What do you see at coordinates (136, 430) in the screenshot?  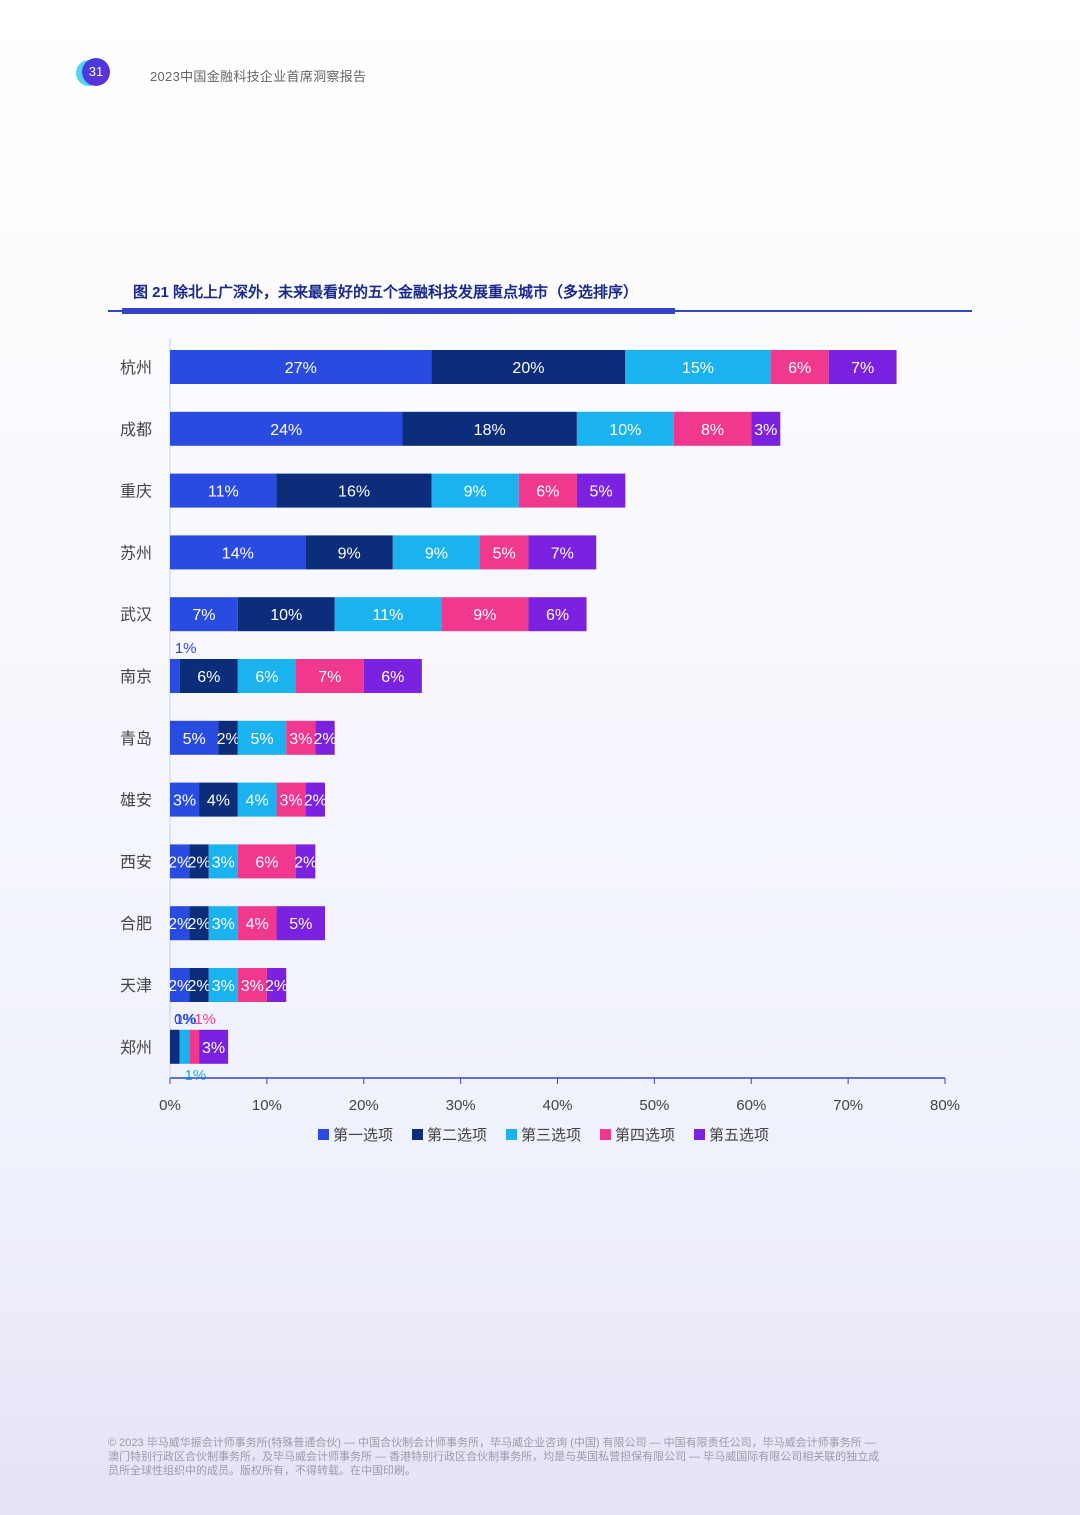 I see `category-label: 成都` at bounding box center [136, 430].